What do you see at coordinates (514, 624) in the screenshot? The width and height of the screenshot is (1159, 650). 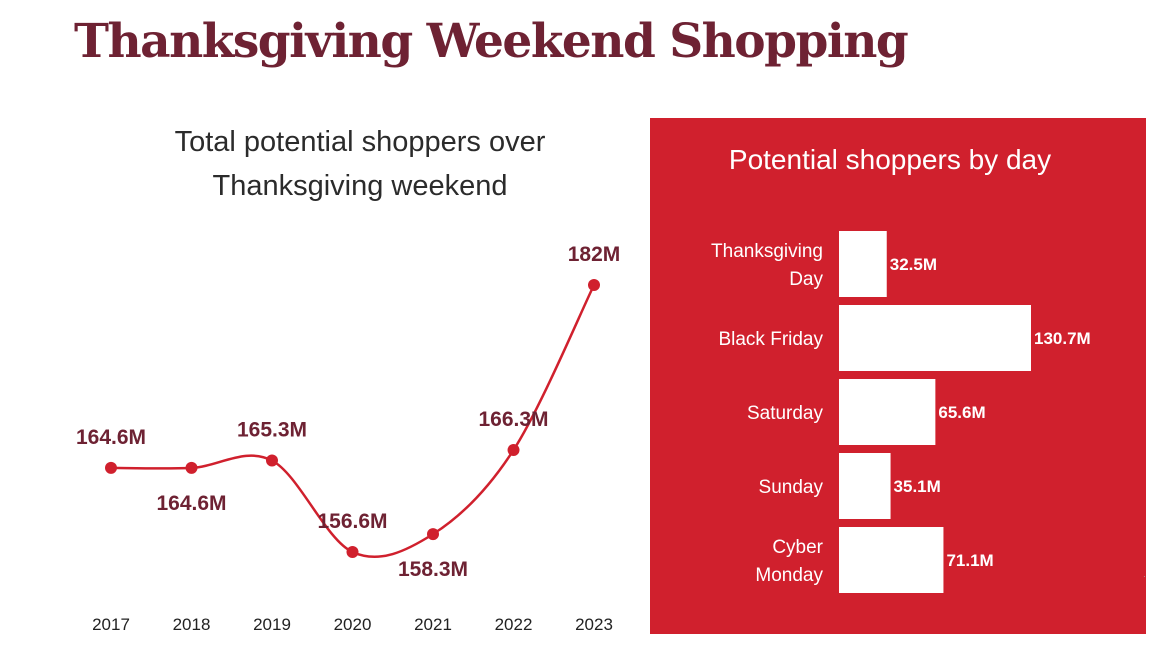 I see `x-tick-label: 2022` at bounding box center [514, 624].